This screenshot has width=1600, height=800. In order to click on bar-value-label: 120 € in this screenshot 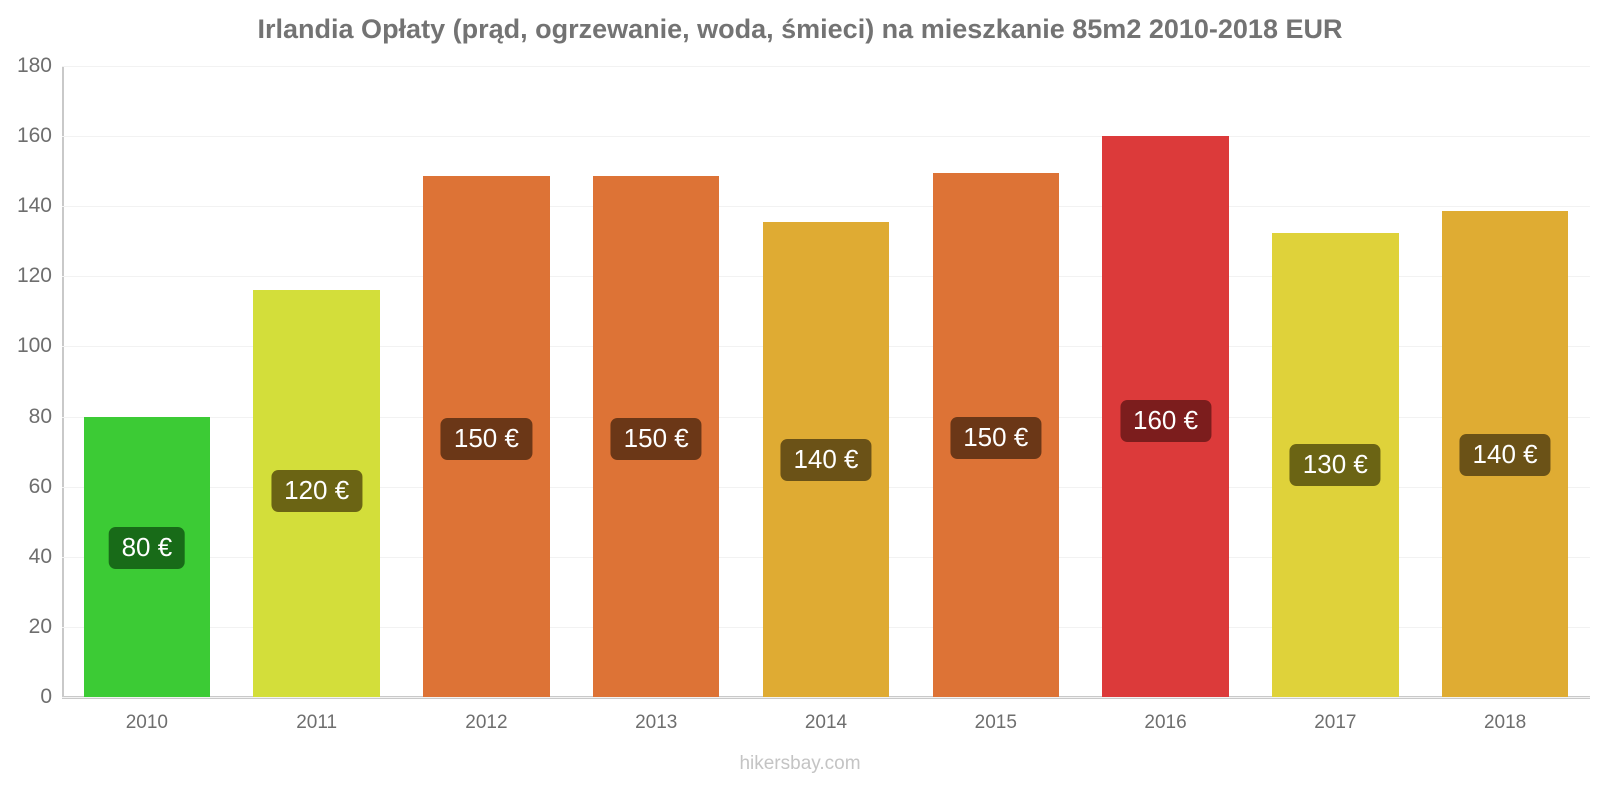, I will do `click(317, 490)`.